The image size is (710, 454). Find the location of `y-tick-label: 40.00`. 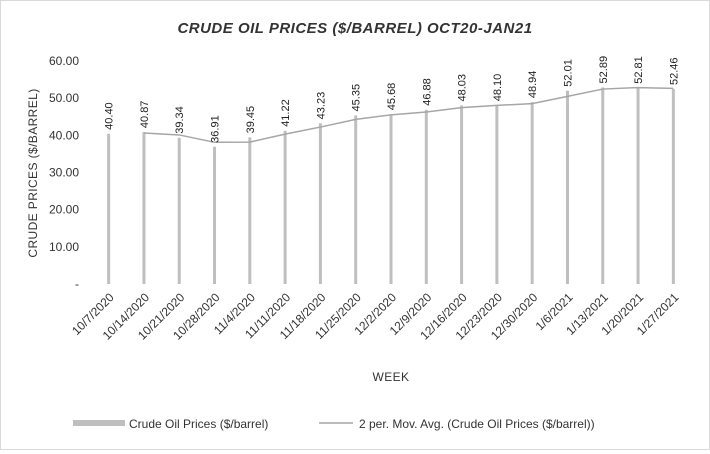

y-tick-label: 40.00 is located at coordinates (64, 135).